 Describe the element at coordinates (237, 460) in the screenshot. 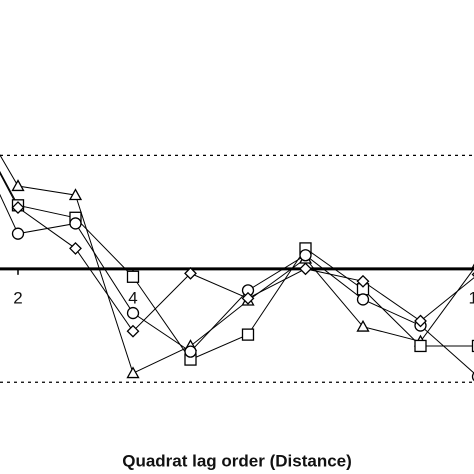

I see `x-axis-label: Quadrat lag order (Distance)` at that location.